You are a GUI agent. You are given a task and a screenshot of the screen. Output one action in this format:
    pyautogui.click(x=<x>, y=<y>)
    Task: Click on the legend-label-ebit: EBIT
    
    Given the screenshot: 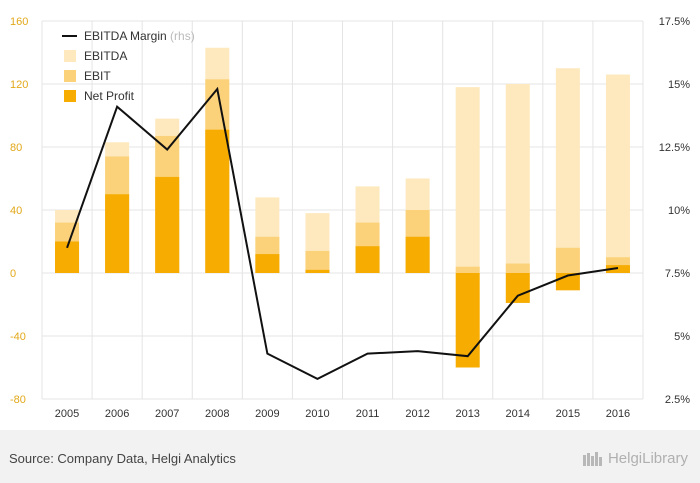 What is the action you would take?
    pyautogui.click(x=97, y=76)
    